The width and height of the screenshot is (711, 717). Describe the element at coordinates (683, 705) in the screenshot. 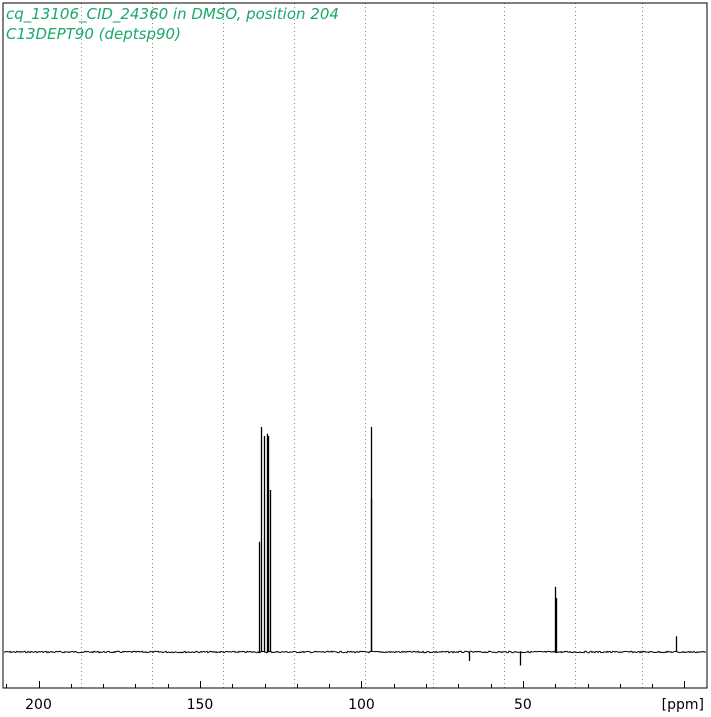

I see `x-axis-unit-label: [ppm]` at that location.